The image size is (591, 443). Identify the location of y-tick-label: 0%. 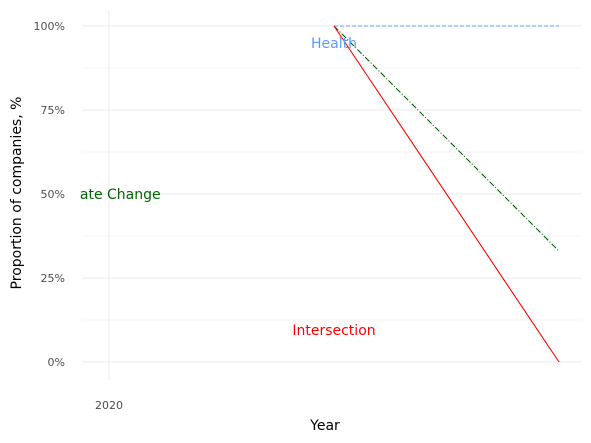
(56, 362).